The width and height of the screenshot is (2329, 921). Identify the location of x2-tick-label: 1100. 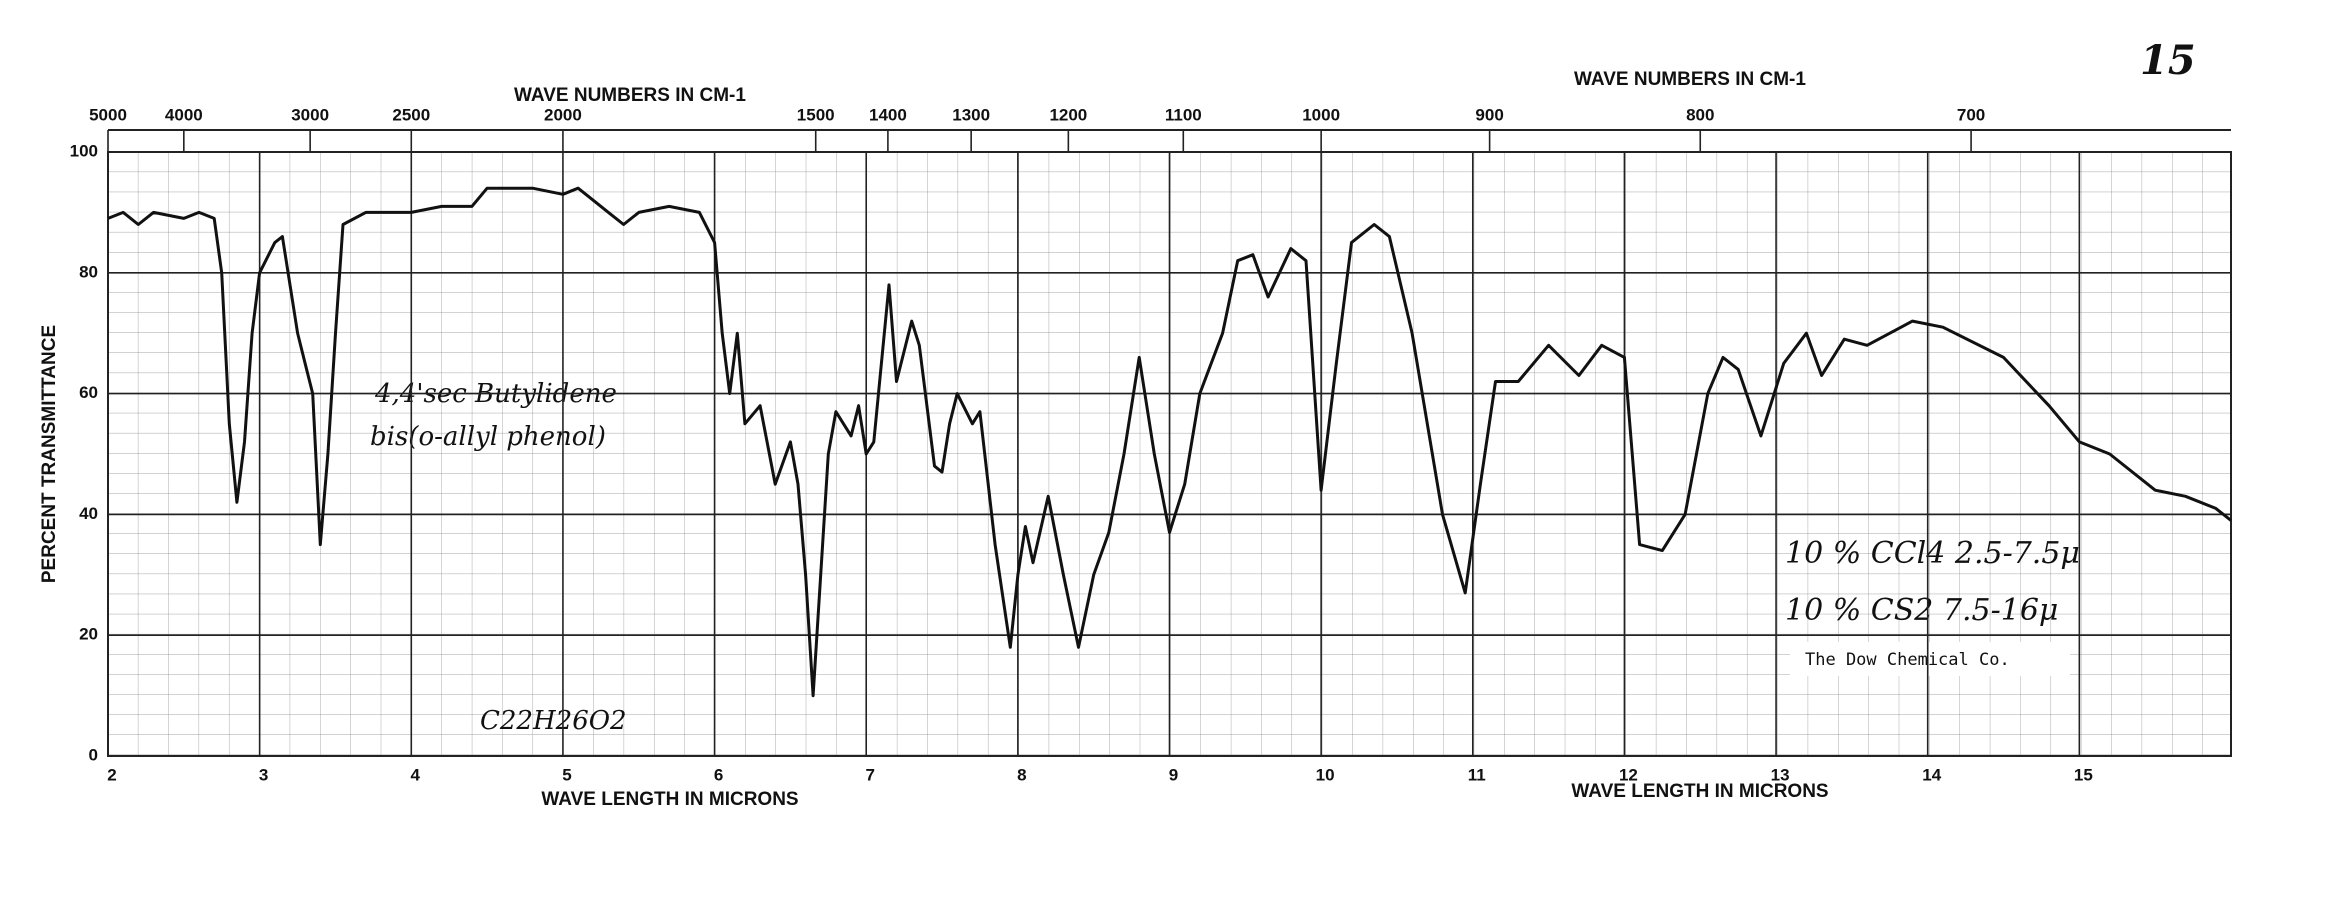
(1183, 114).